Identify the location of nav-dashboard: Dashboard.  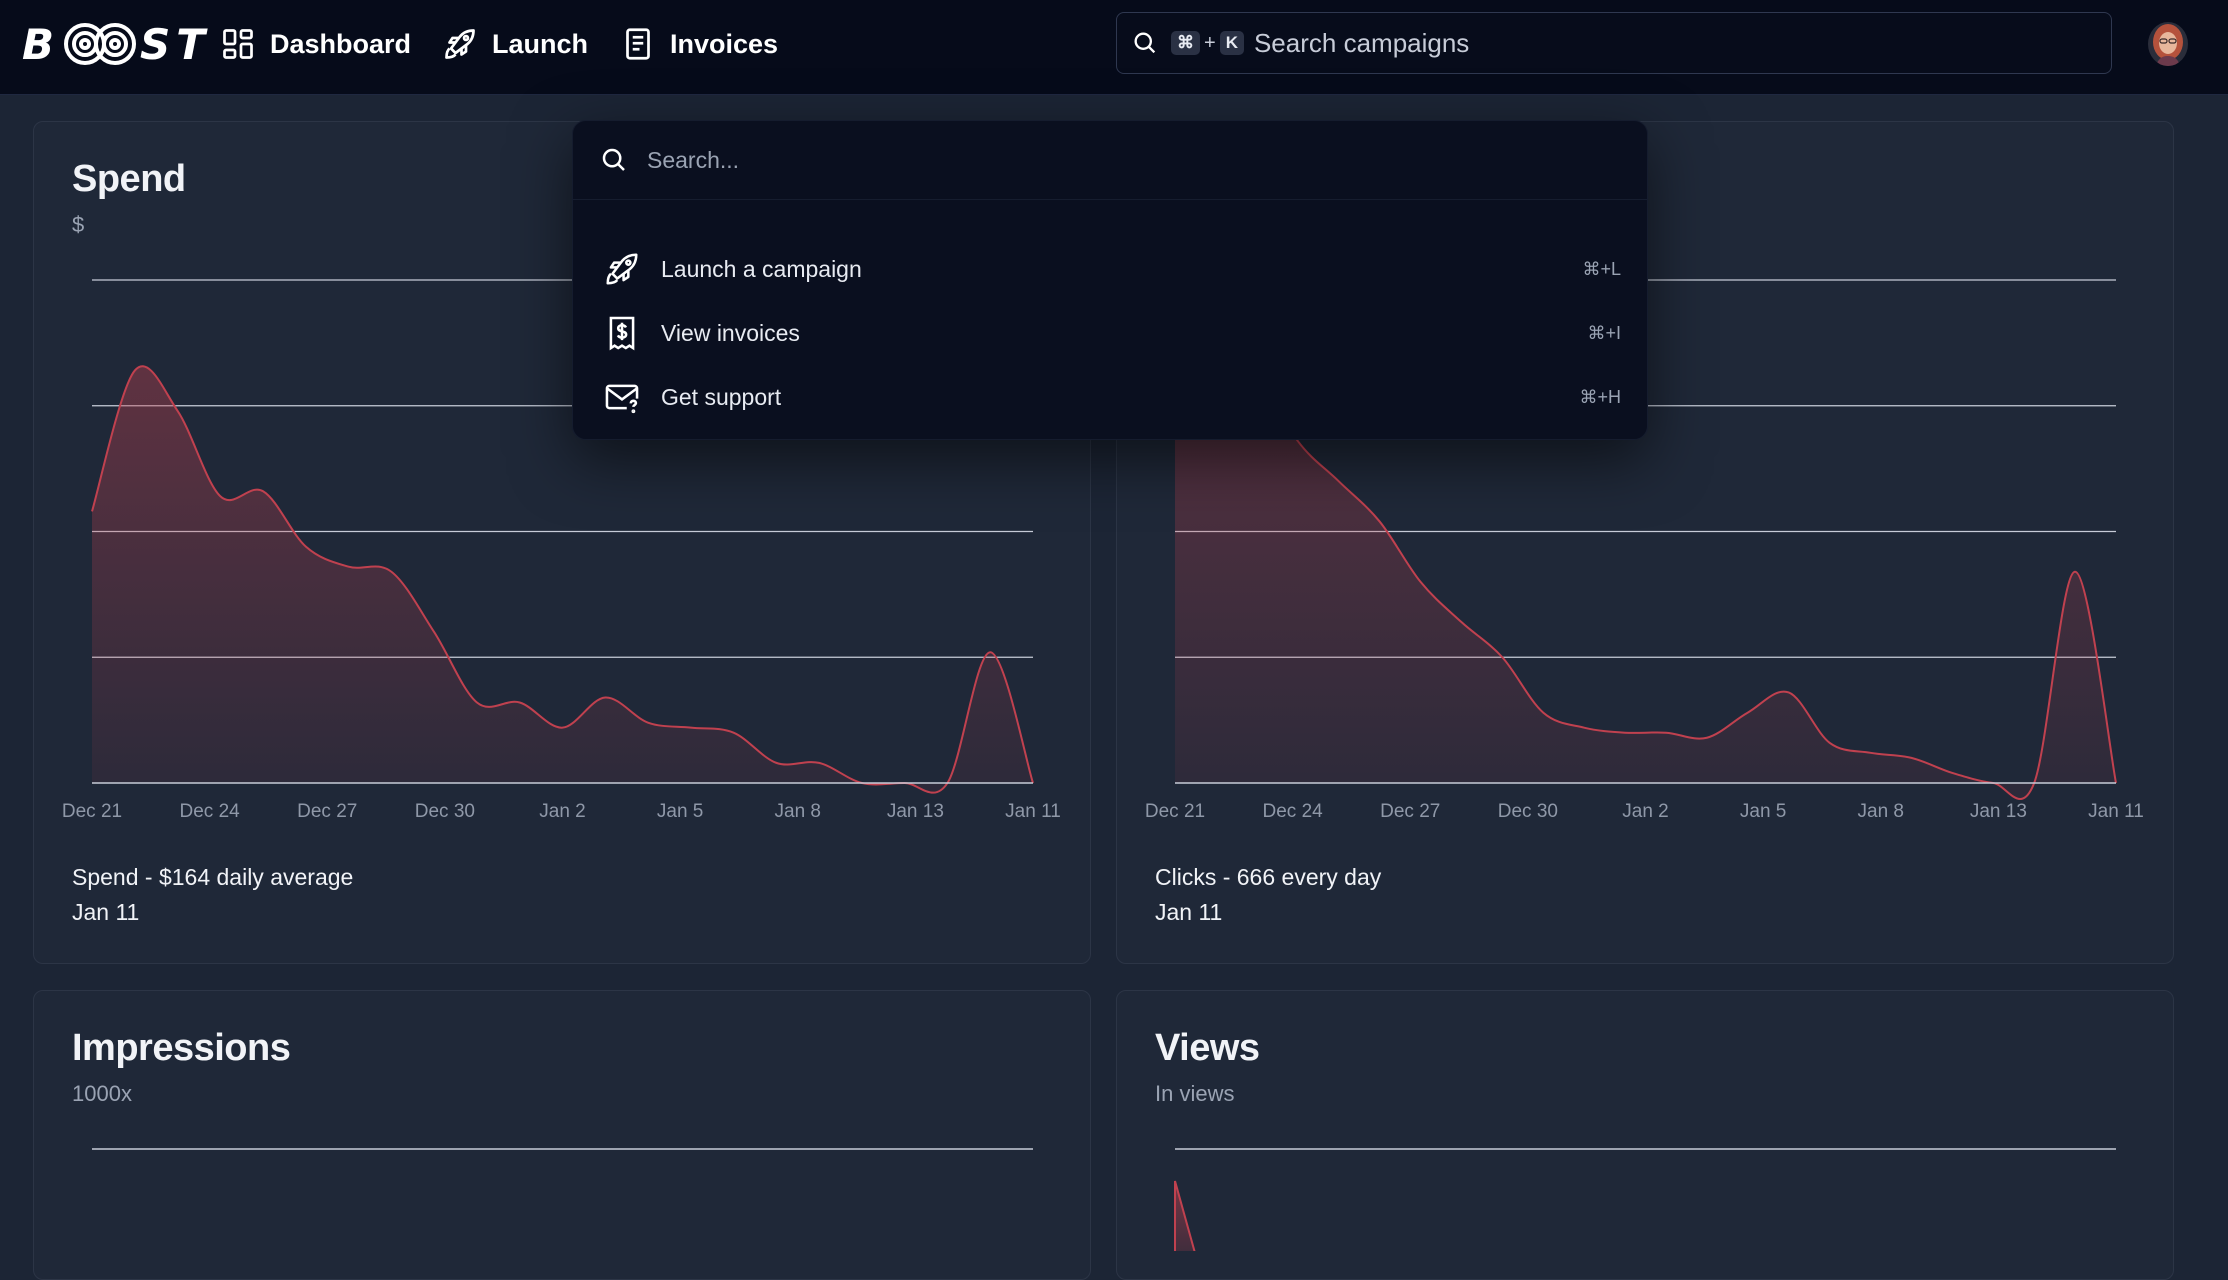
(315, 44).